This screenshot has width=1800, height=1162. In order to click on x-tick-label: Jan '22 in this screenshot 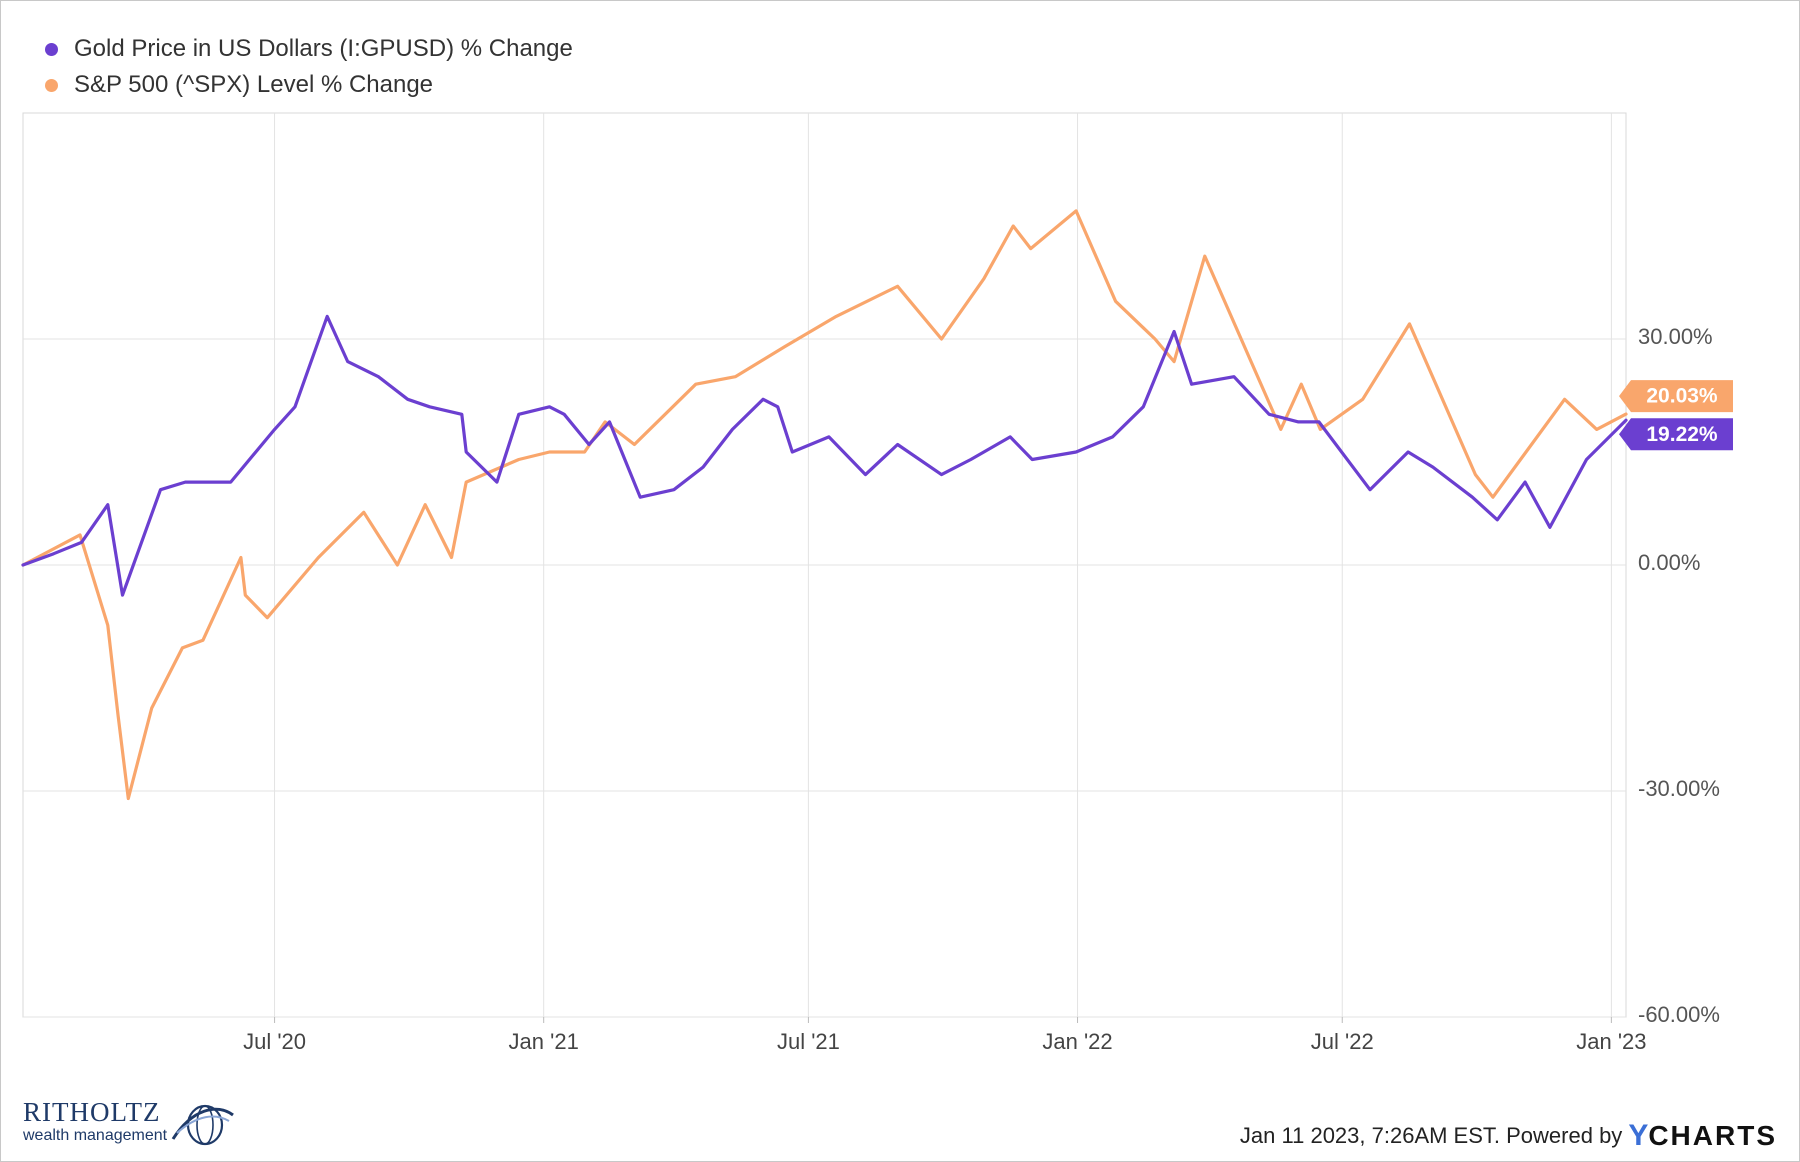, I will do `click(1077, 1041)`.